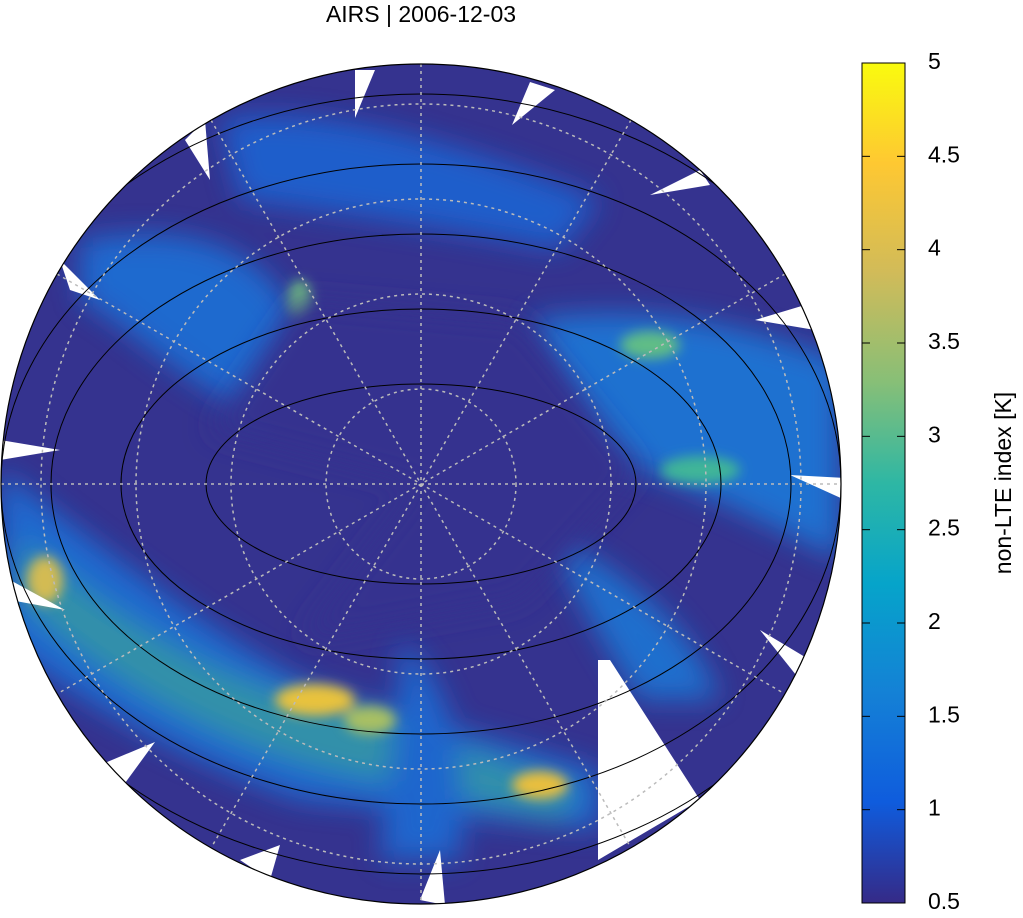 This screenshot has width=1023, height=918. What do you see at coordinates (944, 714) in the screenshot?
I see `colorbar-tick-label: 1.5` at bounding box center [944, 714].